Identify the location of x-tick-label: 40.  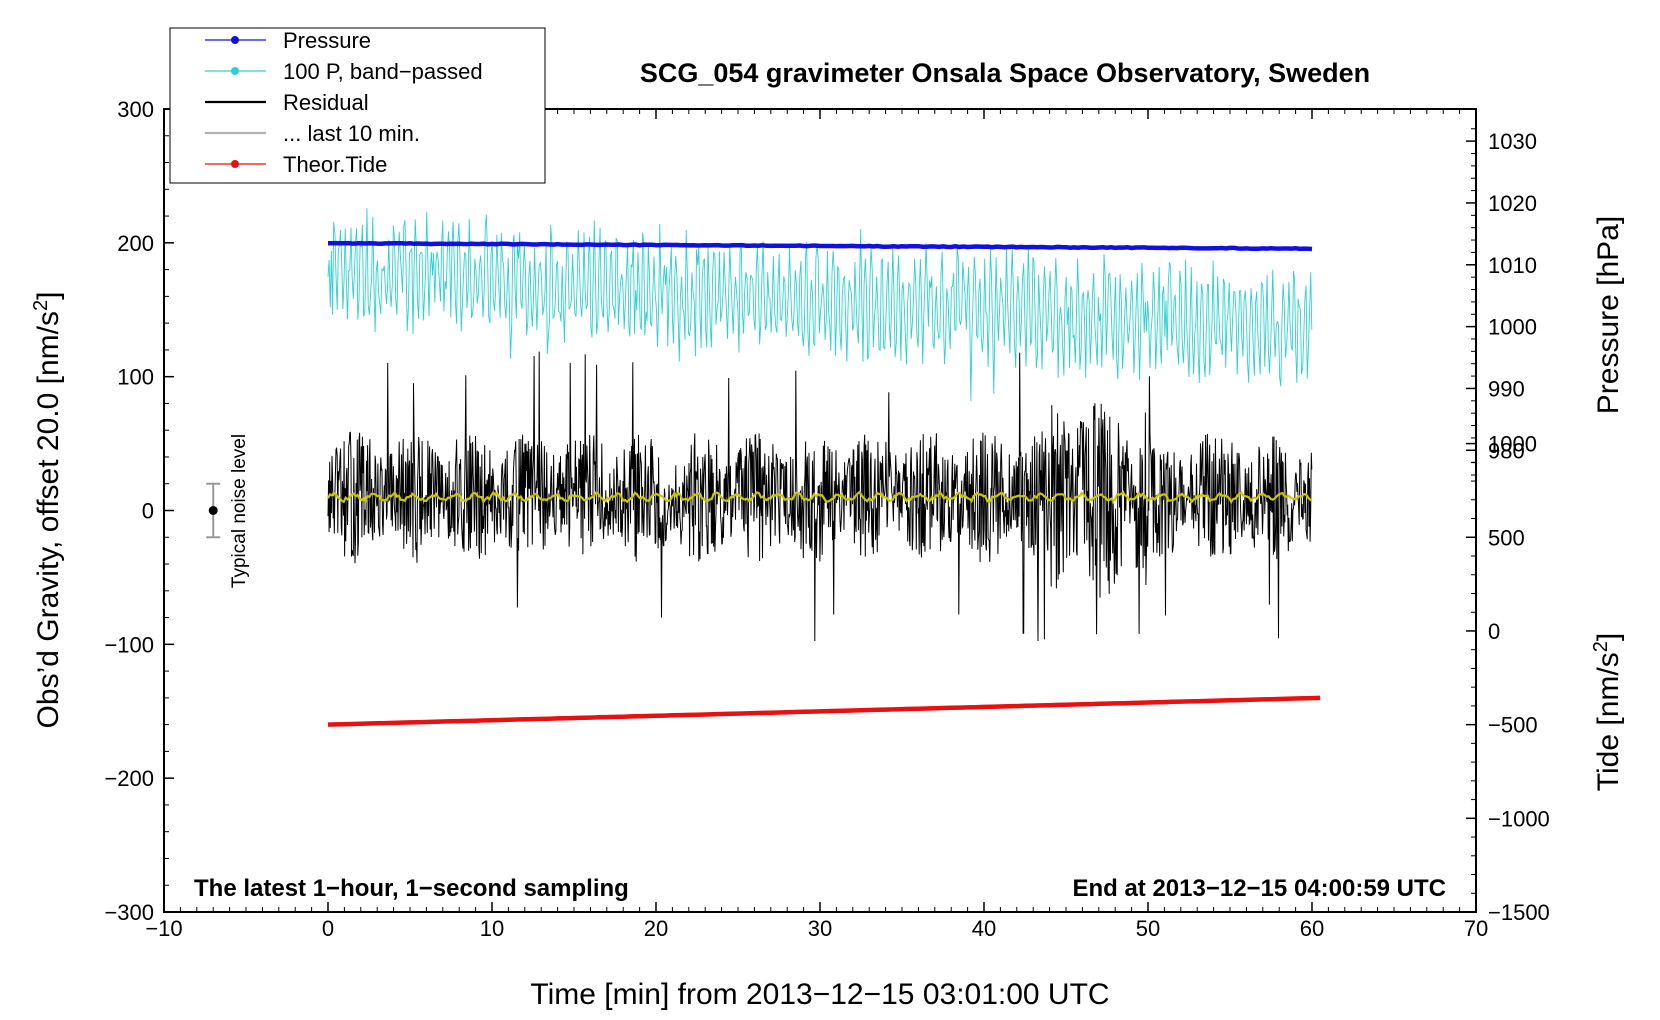
(984, 928).